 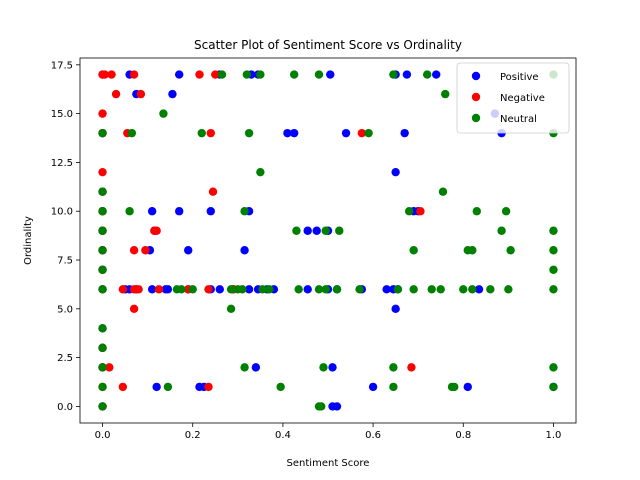 I want to click on legend-marker-neutral, so click(x=476, y=118).